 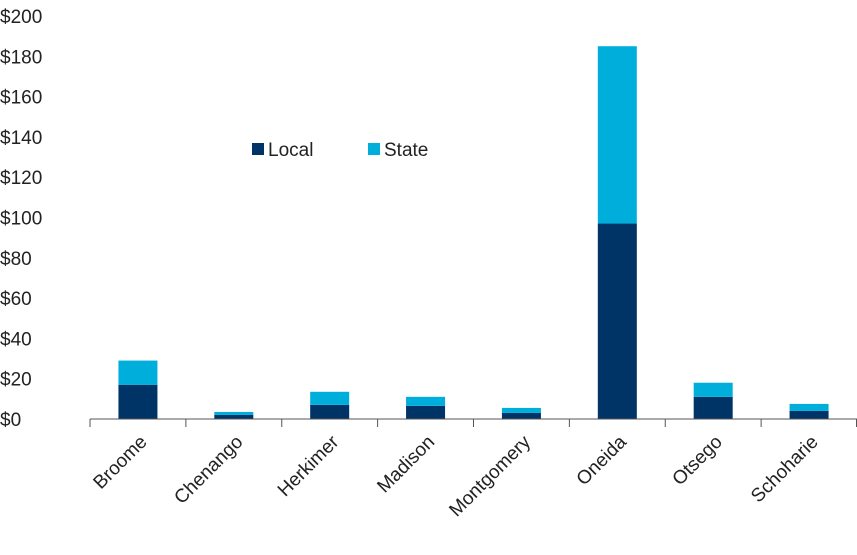 What do you see at coordinates (16, 299) in the screenshot?
I see `y-tick-label: $60` at bounding box center [16, 299].